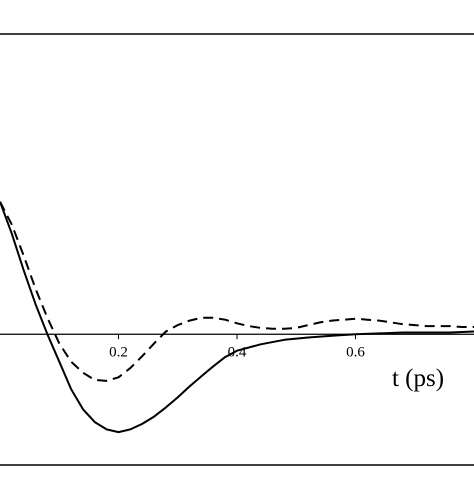  Describe the element at coordinates (237, 352) in the screenshot. I see `x-tick-label: 0.4` at that location.